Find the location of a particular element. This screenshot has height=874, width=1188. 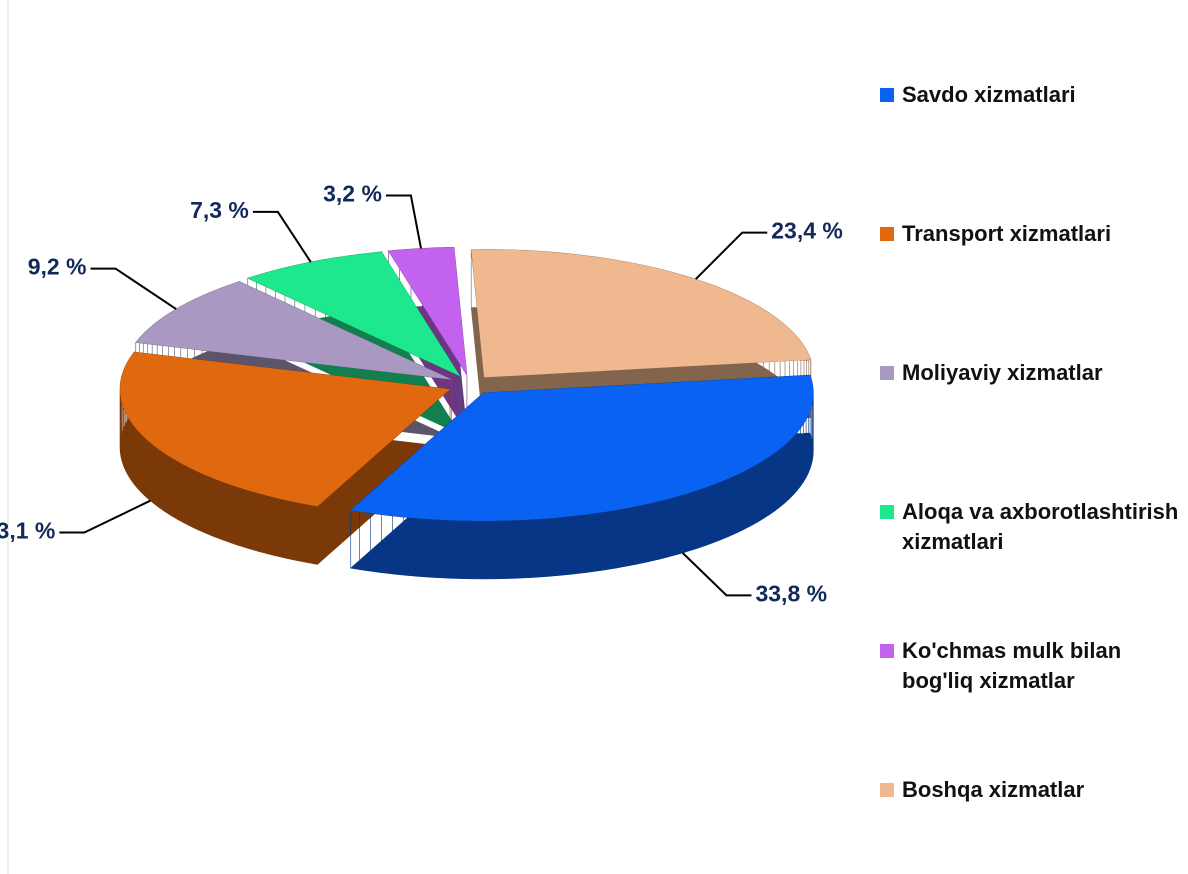

legend-label: Transport xizmatlari is located at coordinates (1007, 233).